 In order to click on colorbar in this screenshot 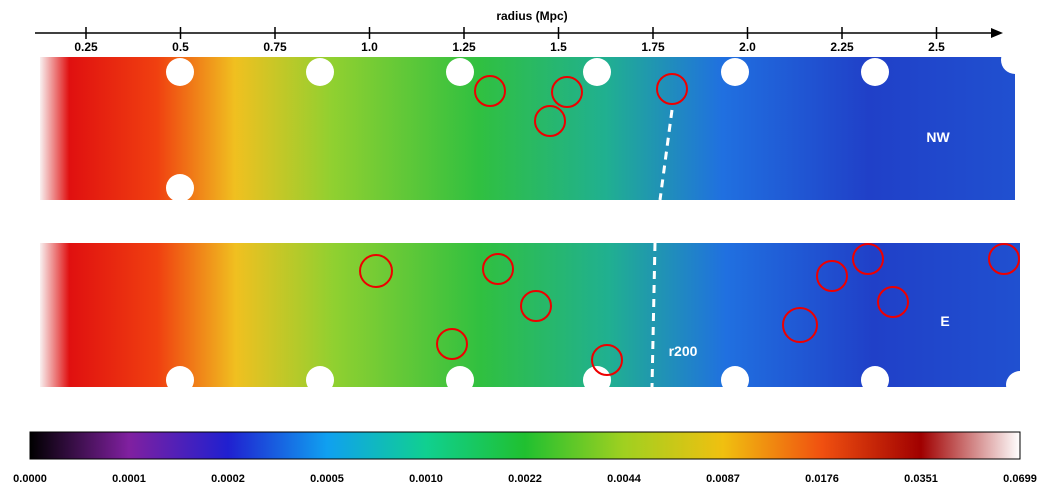, I will do `click(525, 445)`.